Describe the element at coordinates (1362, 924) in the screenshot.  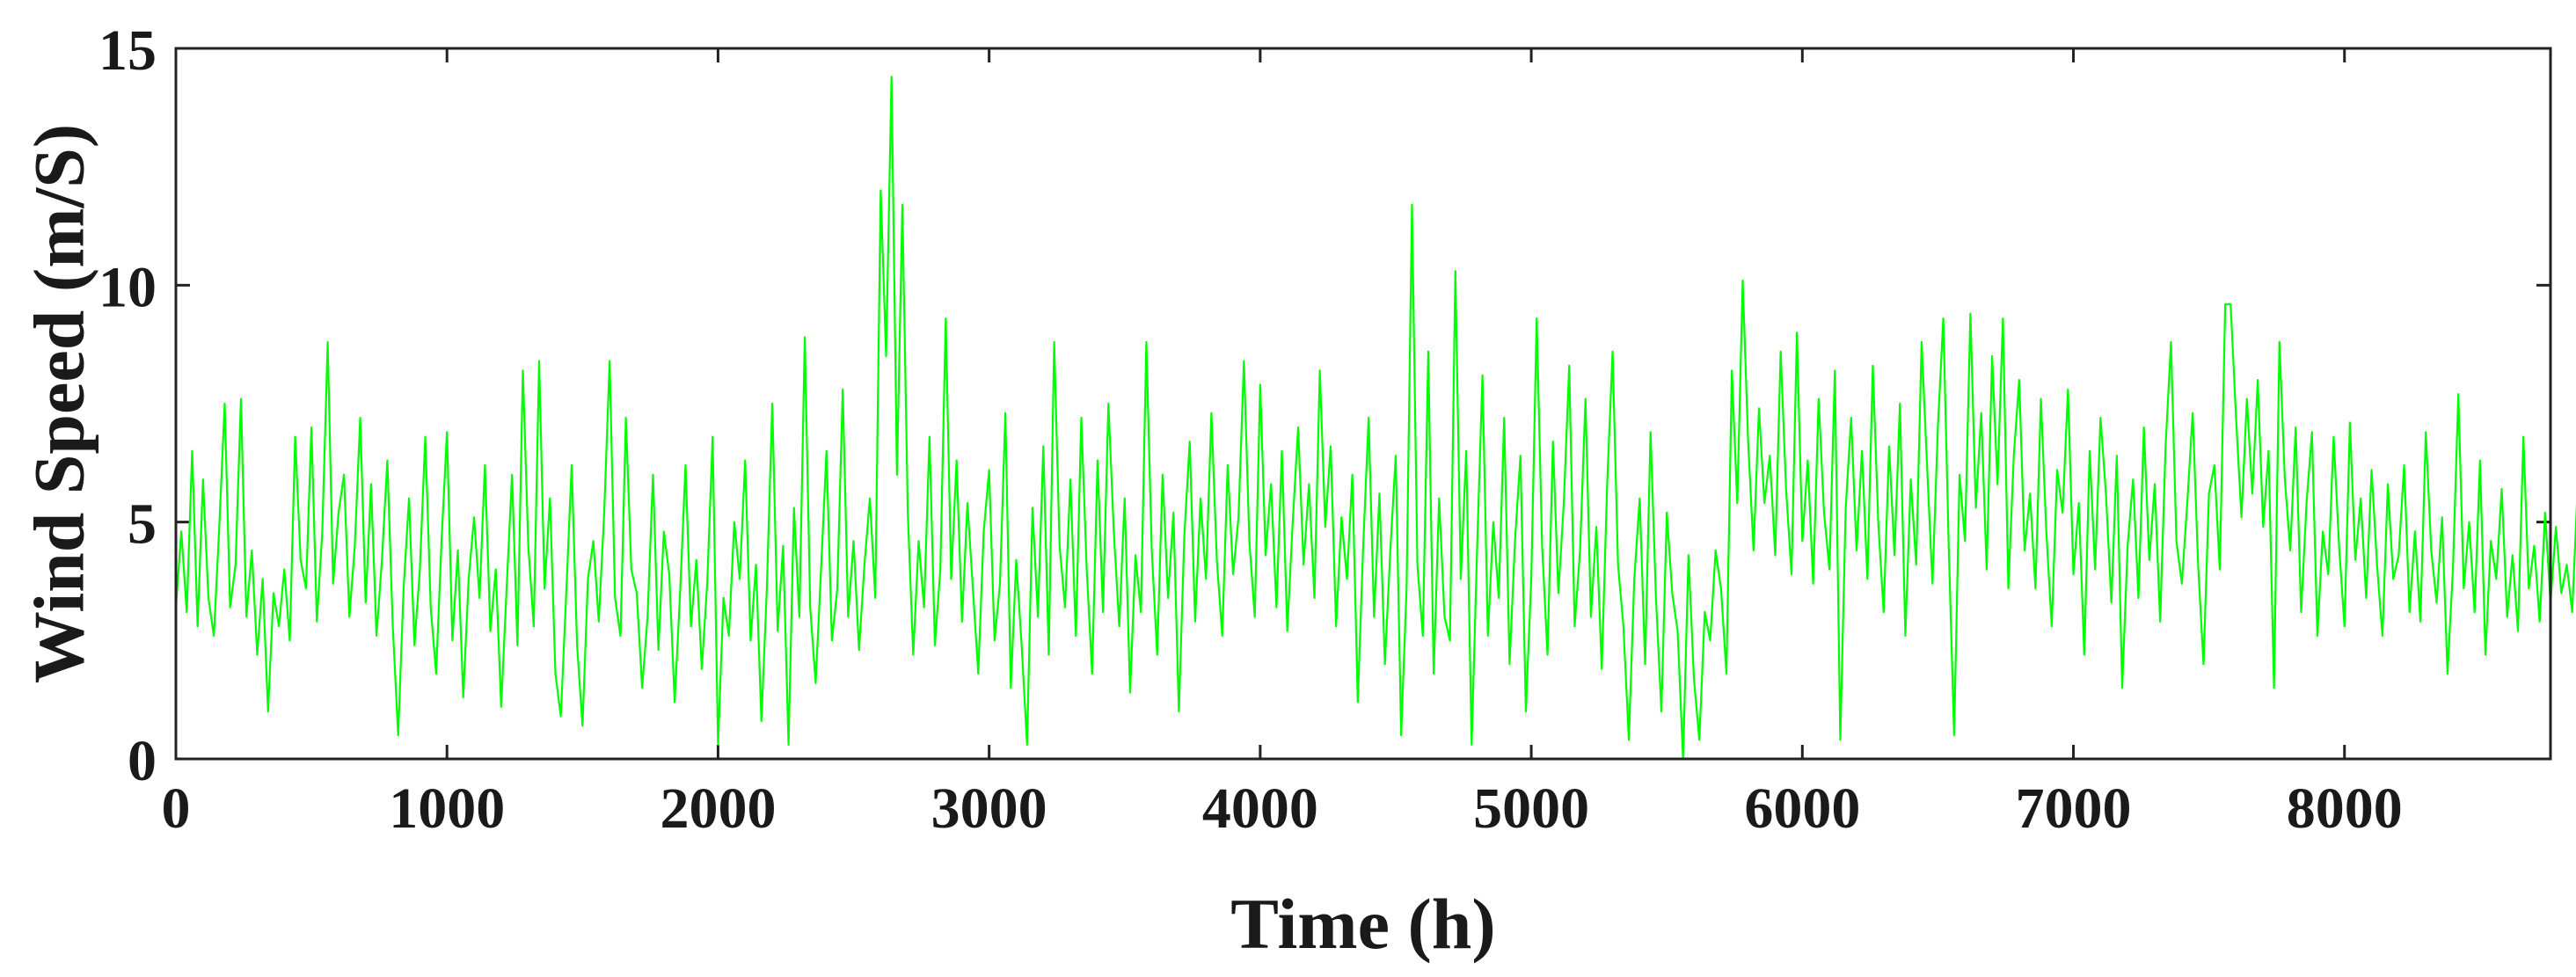
I see `x-axis-title: Time (h)` at that location.